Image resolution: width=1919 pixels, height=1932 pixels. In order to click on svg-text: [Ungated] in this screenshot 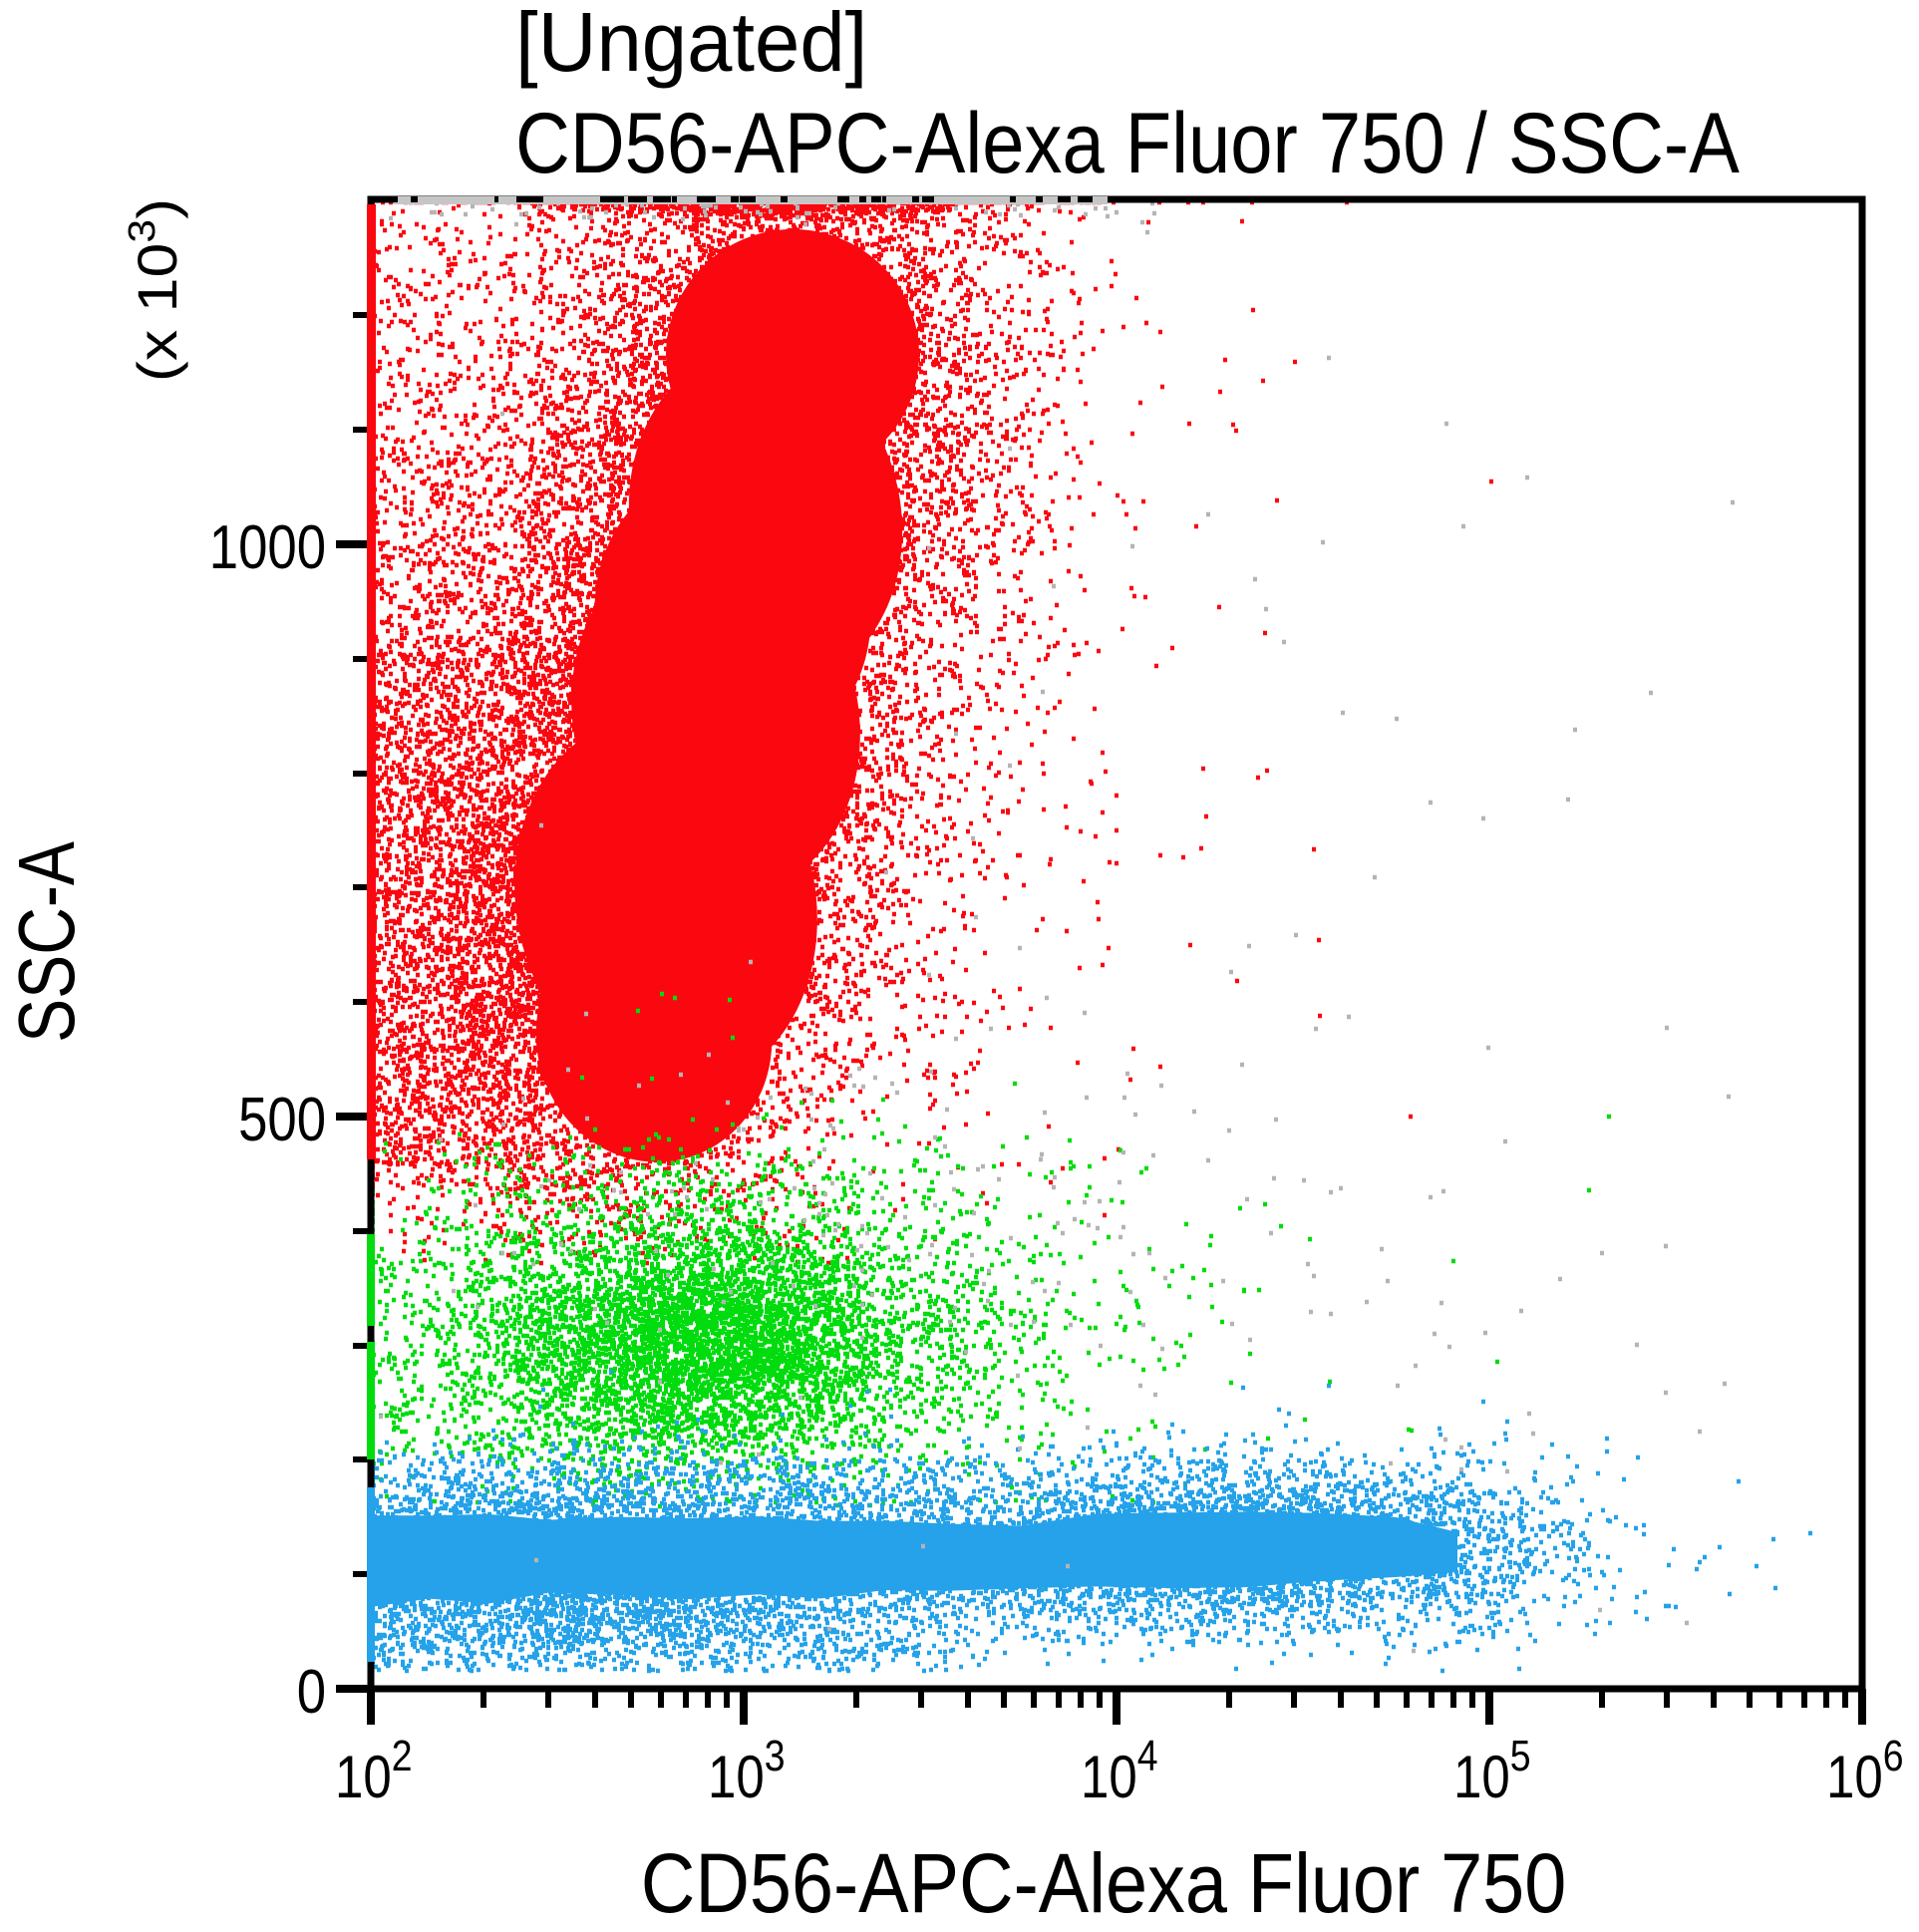, I will do `click(691, 44)`.